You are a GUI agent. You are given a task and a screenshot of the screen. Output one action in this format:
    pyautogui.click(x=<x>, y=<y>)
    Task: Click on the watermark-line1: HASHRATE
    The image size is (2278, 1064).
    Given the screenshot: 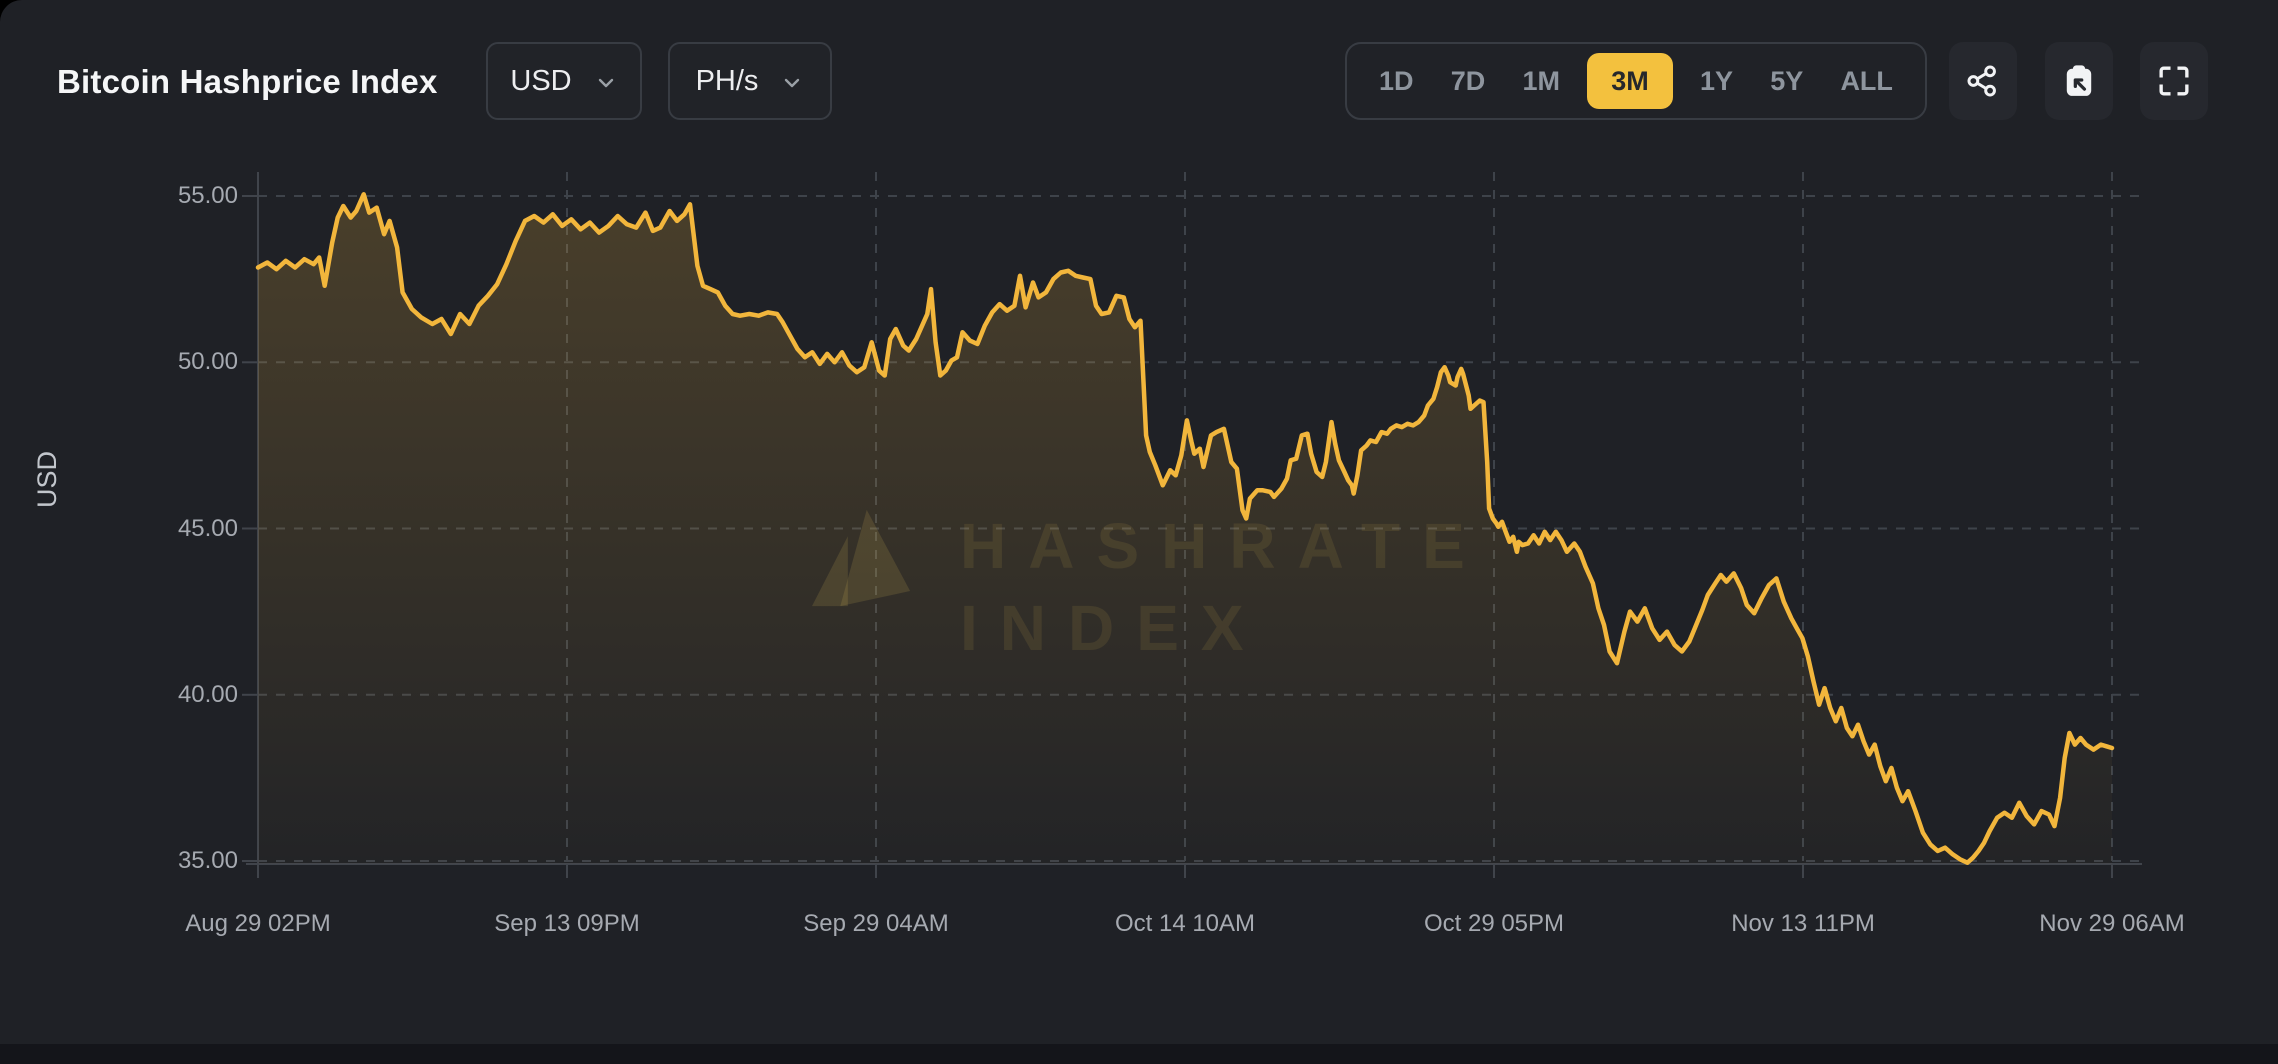 What is the action you would take?
    pyautogui.click(x=1223, y=546)
    